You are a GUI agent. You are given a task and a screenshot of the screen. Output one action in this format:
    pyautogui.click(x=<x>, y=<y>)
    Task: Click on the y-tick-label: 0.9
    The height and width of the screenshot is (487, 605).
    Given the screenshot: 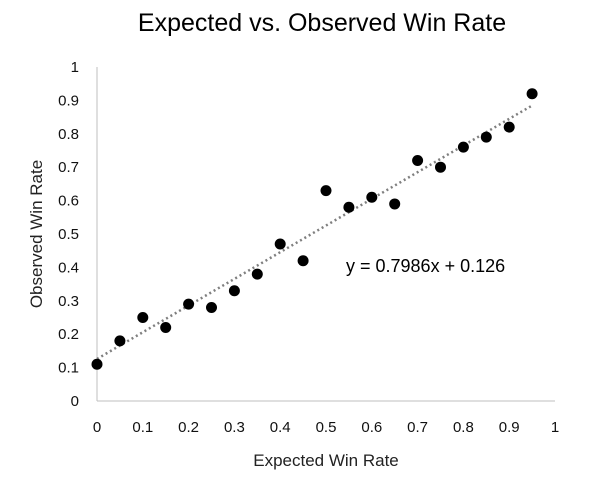 What is the action you would take?
    pyautogui.click(x=68, y=100)
    